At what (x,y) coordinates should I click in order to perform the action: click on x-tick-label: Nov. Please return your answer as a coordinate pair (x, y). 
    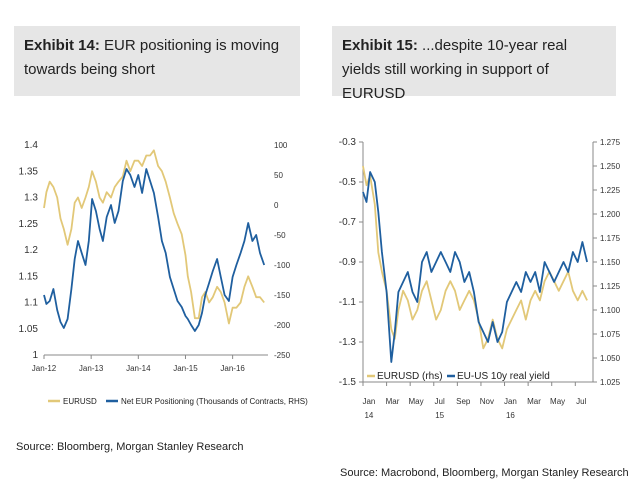
    Looking at the image, I should click on (487, 401).